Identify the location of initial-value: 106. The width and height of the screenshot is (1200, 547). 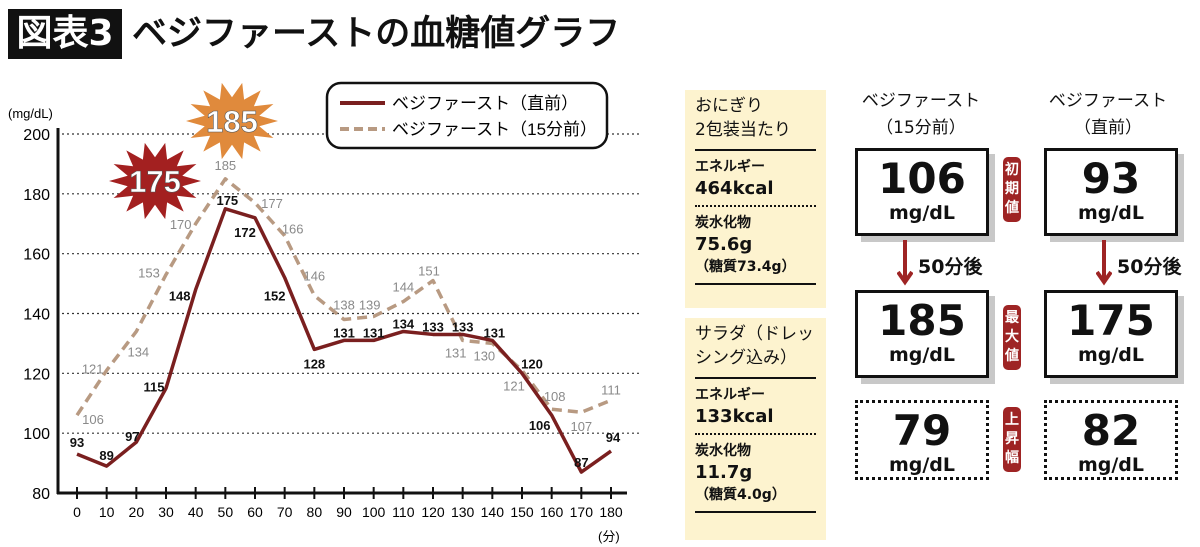
(922, 178).